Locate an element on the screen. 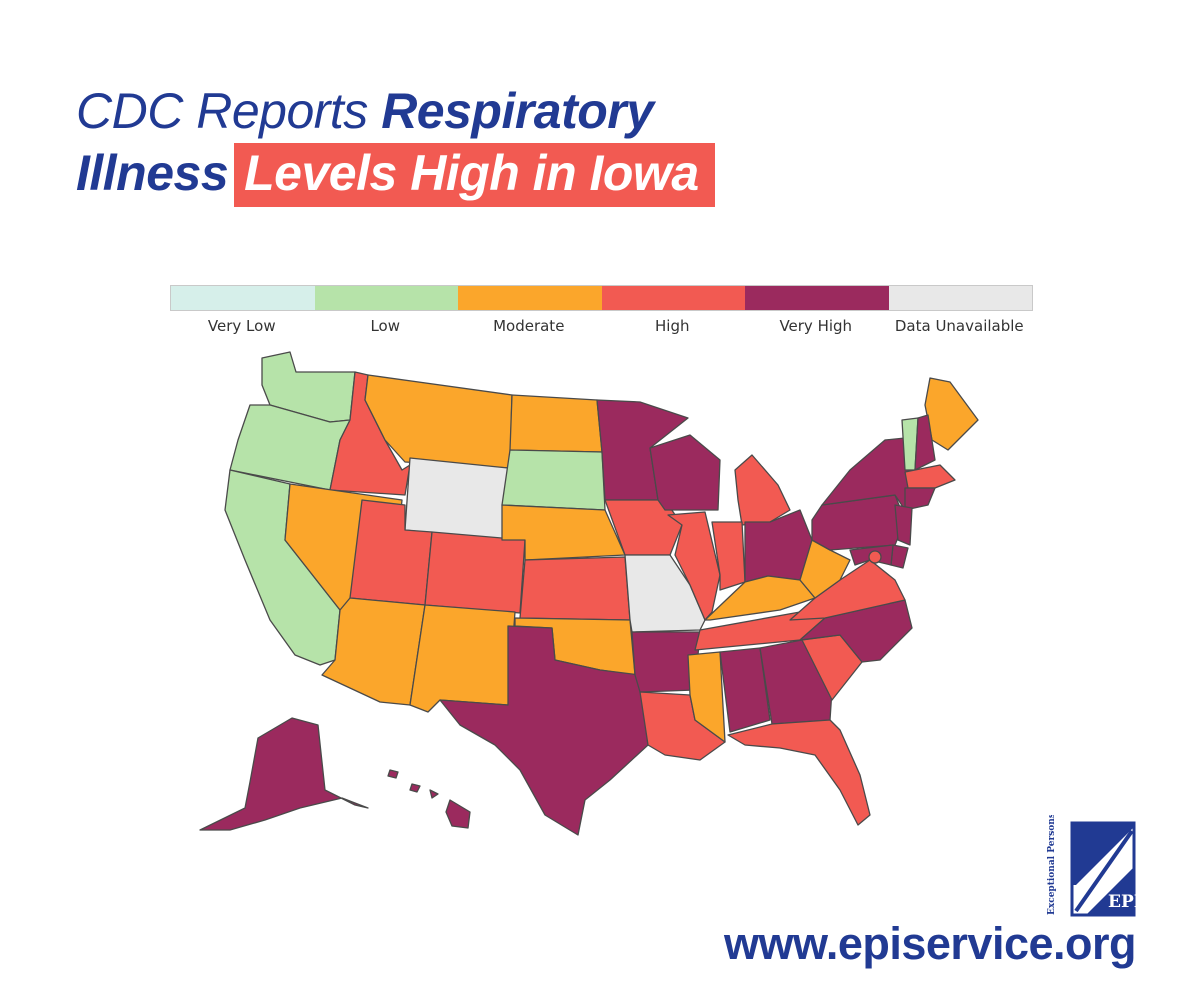  state-dc is located at coordinates (875, 557).